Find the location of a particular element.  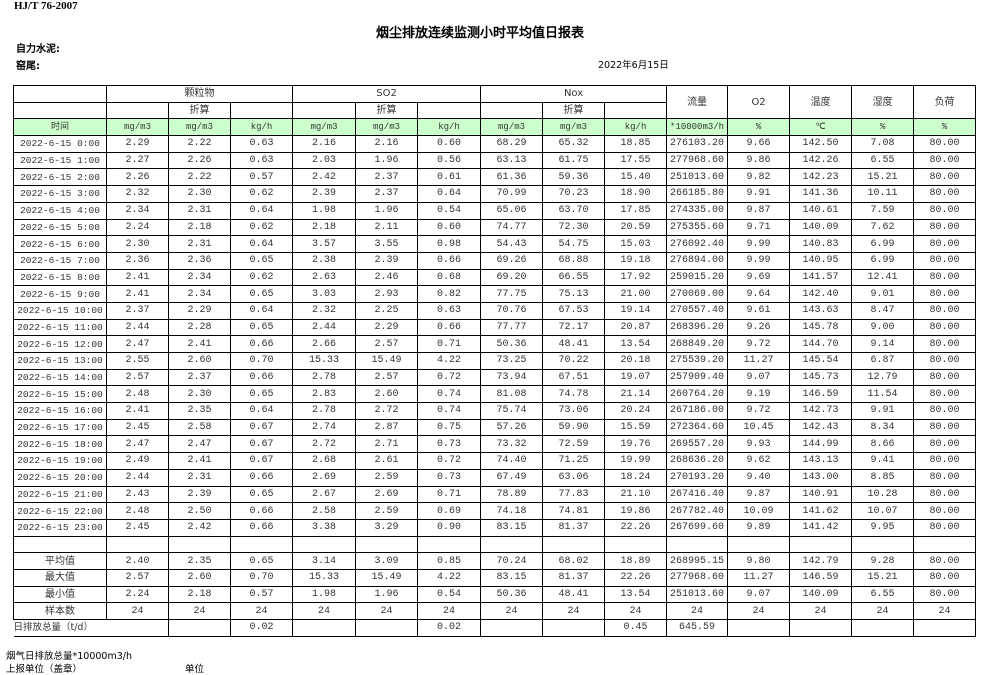

row-value: 74.40 is located at coordinates (512, 461).